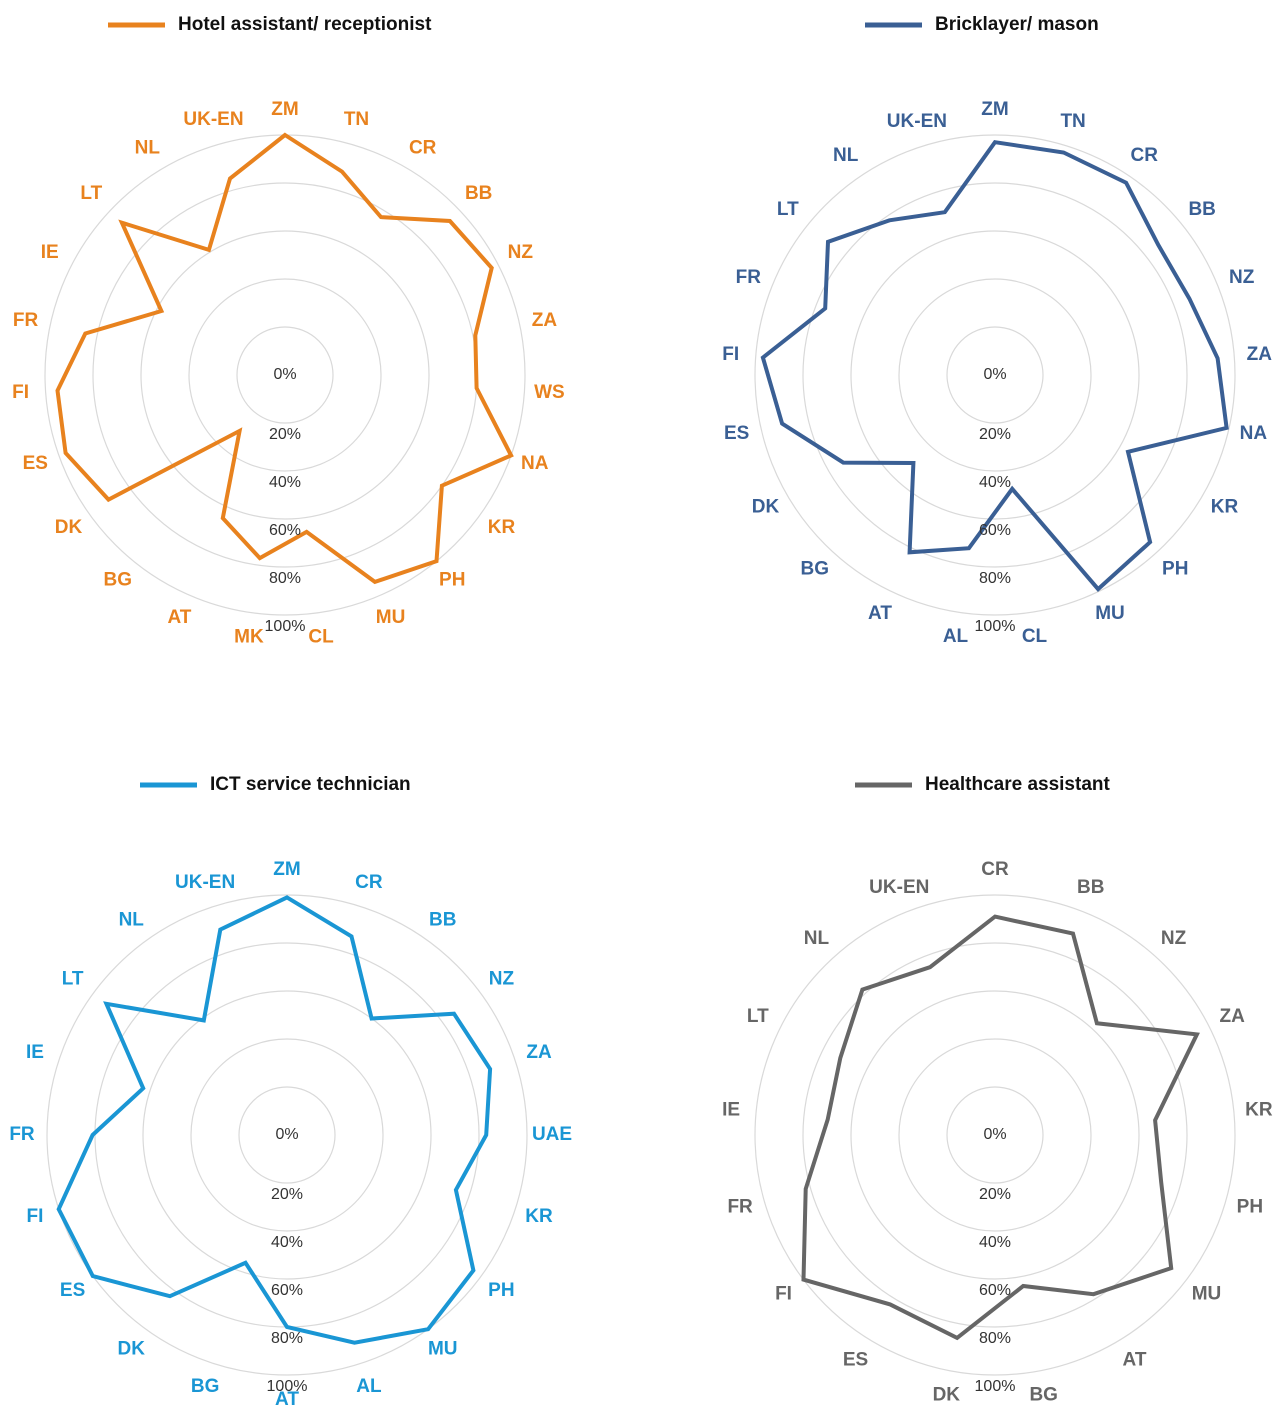 This screenshot has width=1277, height=1425. What do you see at coordinates (369, 1386) in the screenshot?
I see `category-label: AL` at bounding box center [369, 1386].